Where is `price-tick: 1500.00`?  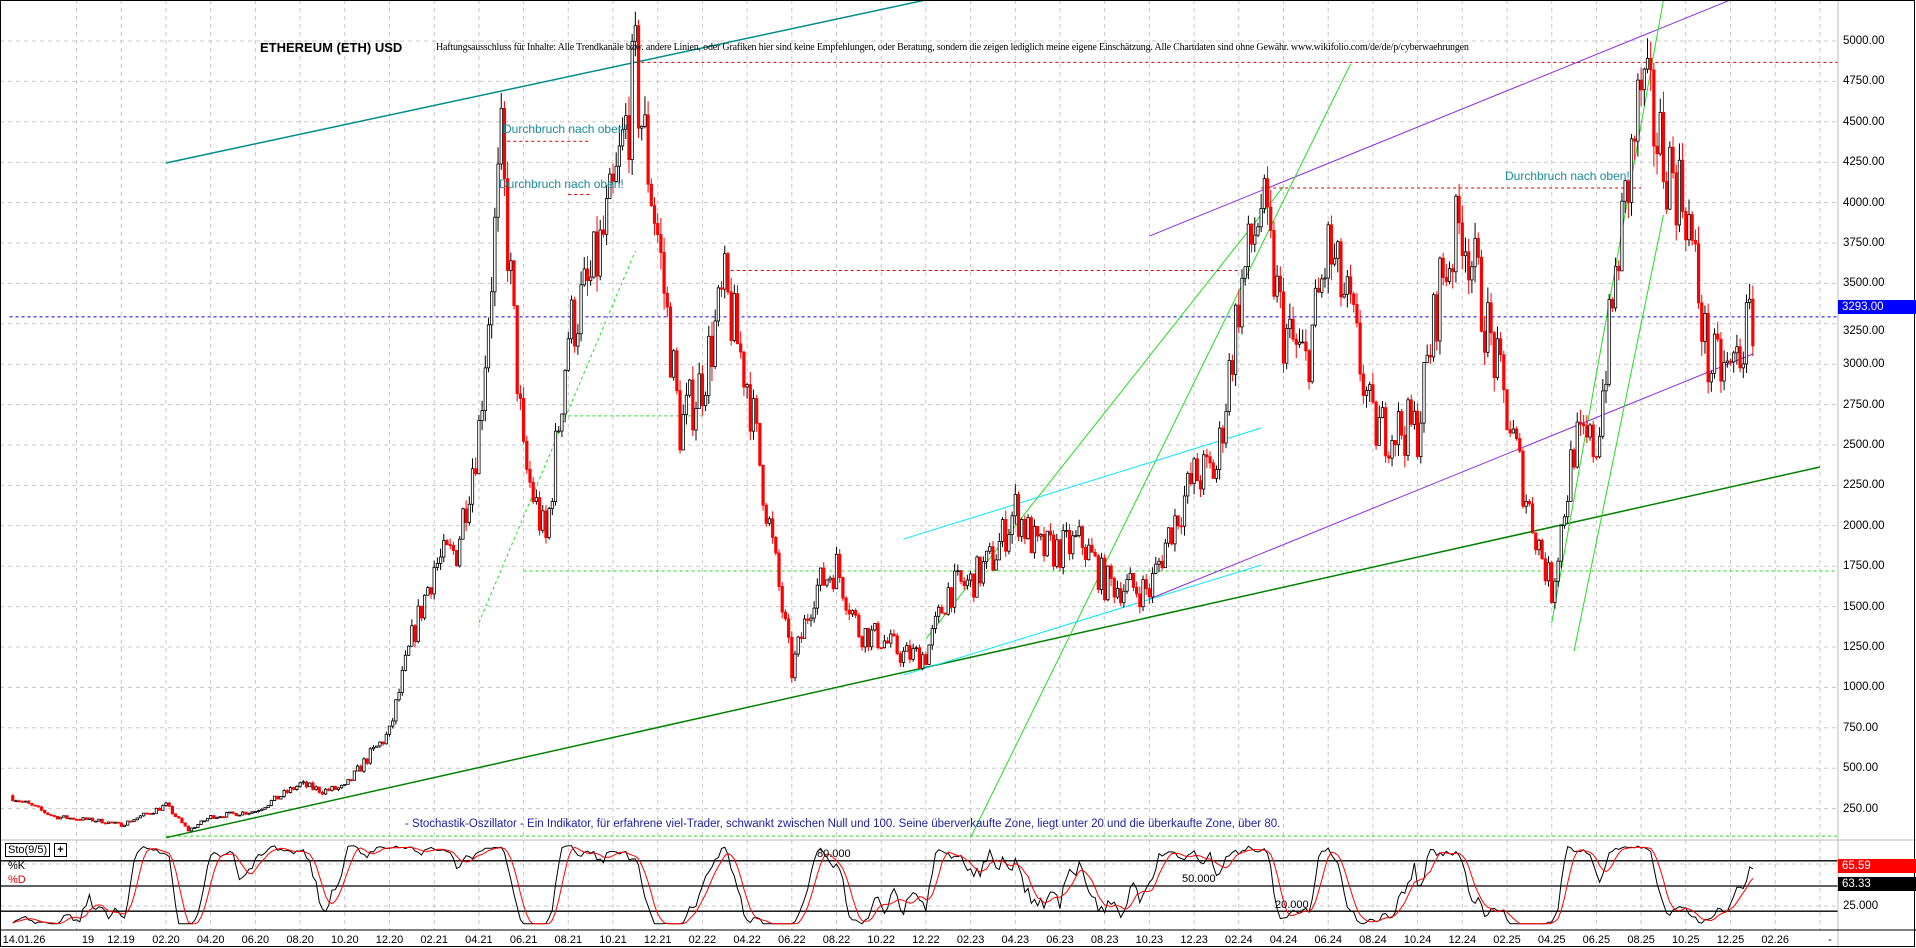 price-tick: 1500.00 is located at coordinates (1864, 606).